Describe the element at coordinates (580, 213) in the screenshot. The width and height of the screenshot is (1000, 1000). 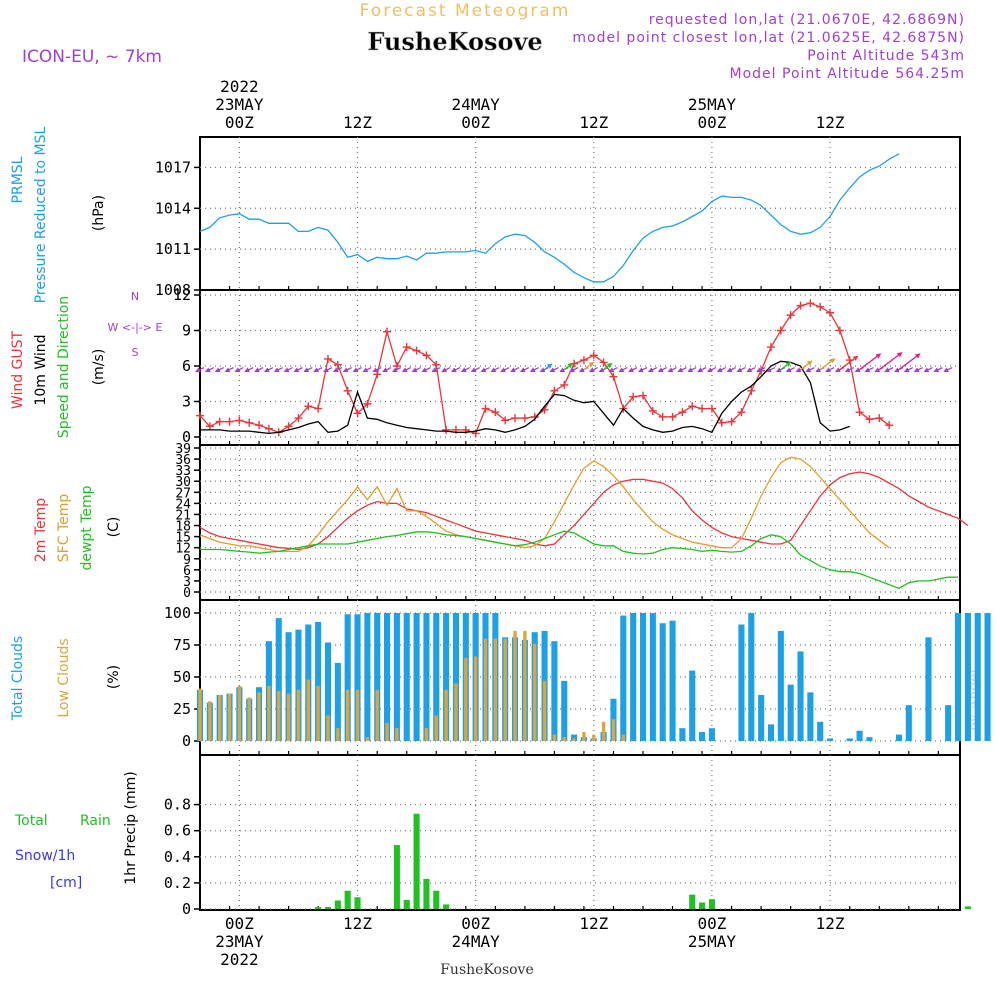
I see `pressure-frame` at that location.